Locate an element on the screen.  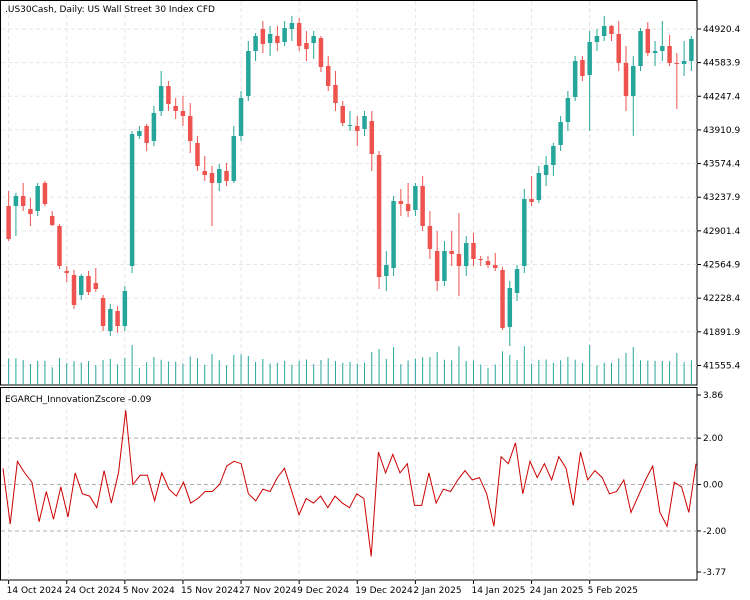
price-tick-label: 41891.9 is located at coordinates (721, 333).